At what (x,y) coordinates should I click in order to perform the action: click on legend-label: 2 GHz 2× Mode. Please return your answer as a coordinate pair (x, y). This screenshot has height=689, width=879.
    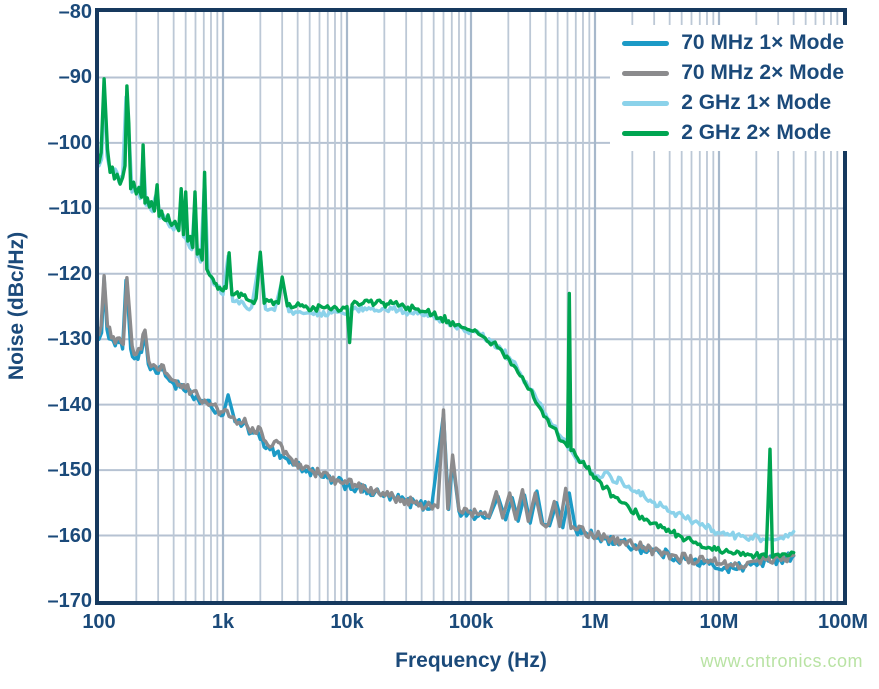
    Looking at the image, I should click on (756, 132).